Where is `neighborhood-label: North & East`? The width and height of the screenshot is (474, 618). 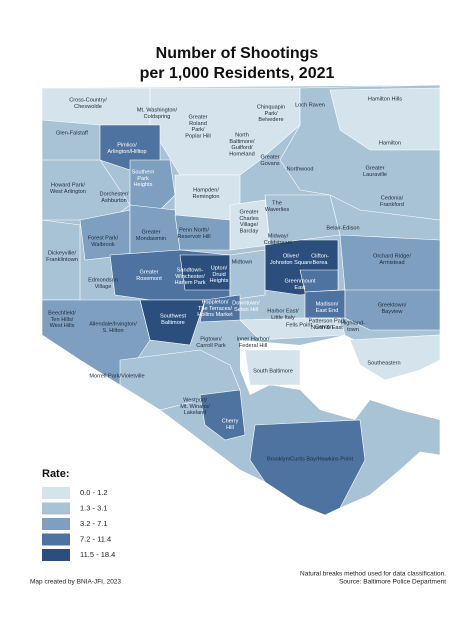
neighborhood-label: North & East is located at coordinates (327, 328).